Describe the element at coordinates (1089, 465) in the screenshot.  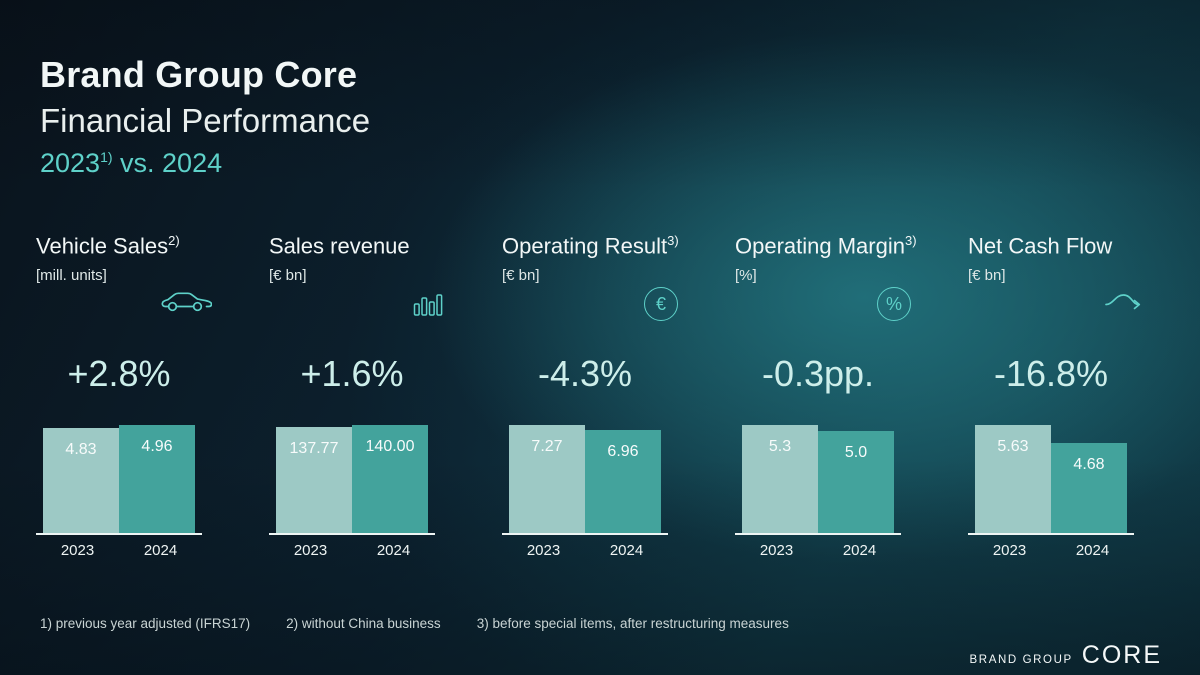
I see `bar-value: 4.68` at that location.